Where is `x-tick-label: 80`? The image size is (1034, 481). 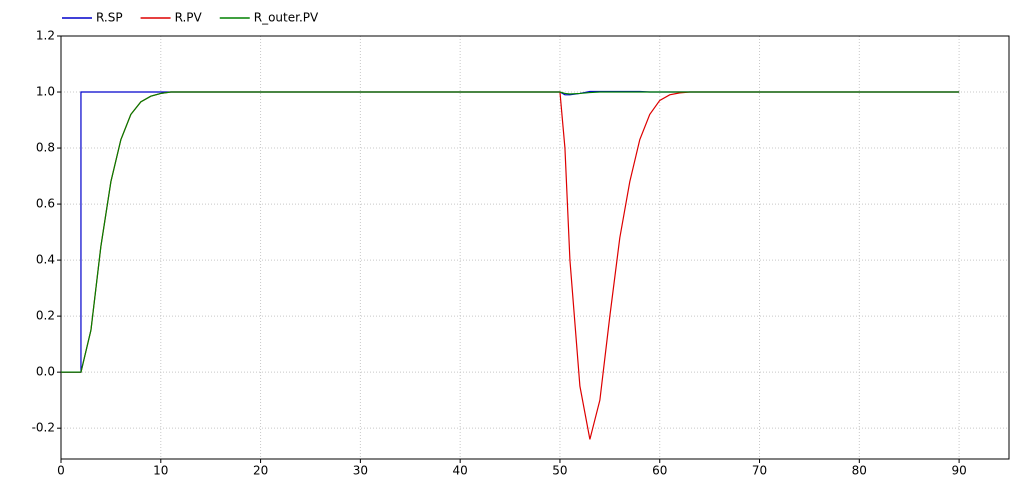 x-tick-label: 80 is located at coordinates (859, 471).